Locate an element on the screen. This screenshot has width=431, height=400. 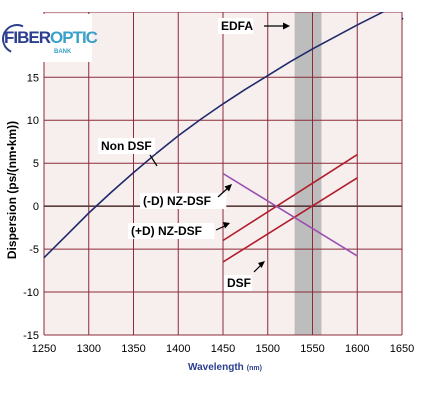
pos-d-nzdsf-label: (+D) NZ-DSF is located at coordinates (166, 231).